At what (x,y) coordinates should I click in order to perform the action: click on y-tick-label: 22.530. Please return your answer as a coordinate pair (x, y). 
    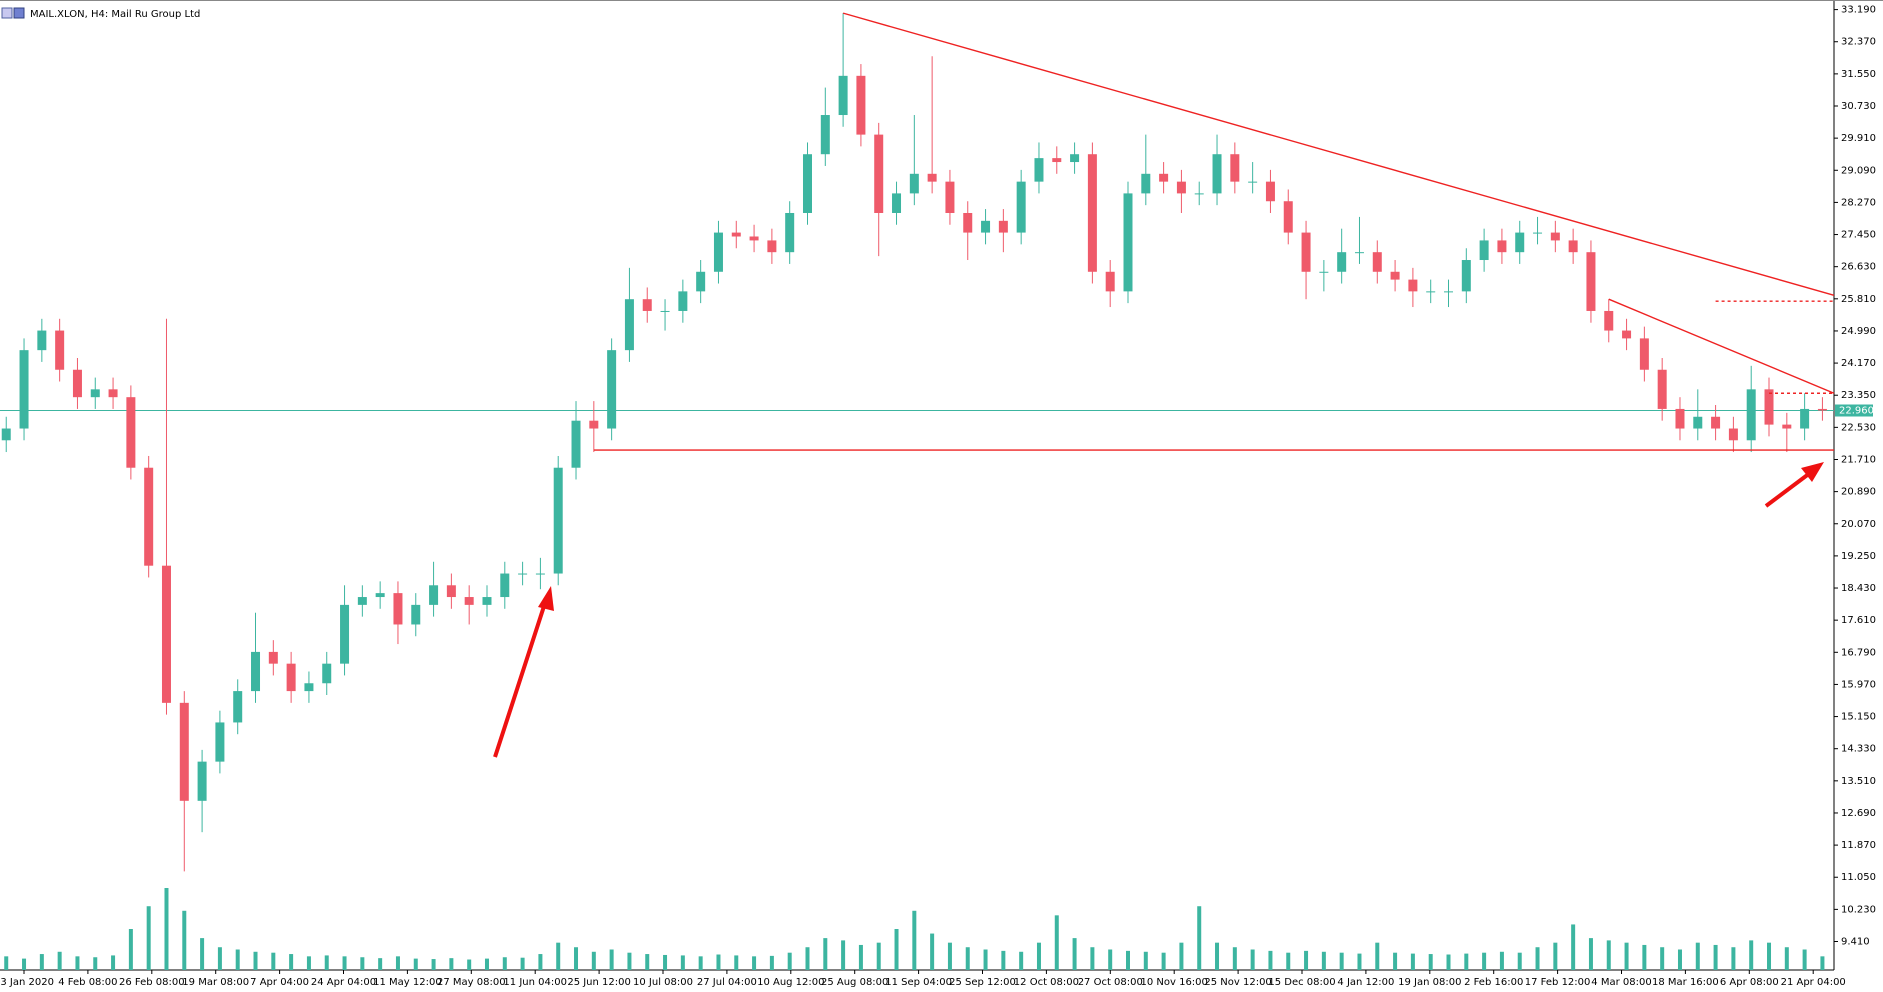
    Looking at the image, I should click on (1858, 427).